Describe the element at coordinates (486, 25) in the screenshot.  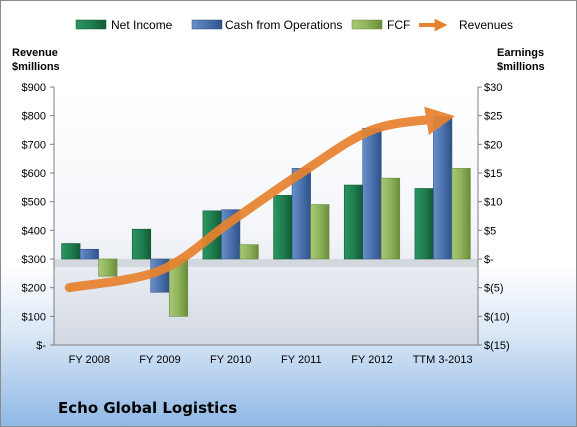
I see `legend-label-revenues: Revenues` at that location.